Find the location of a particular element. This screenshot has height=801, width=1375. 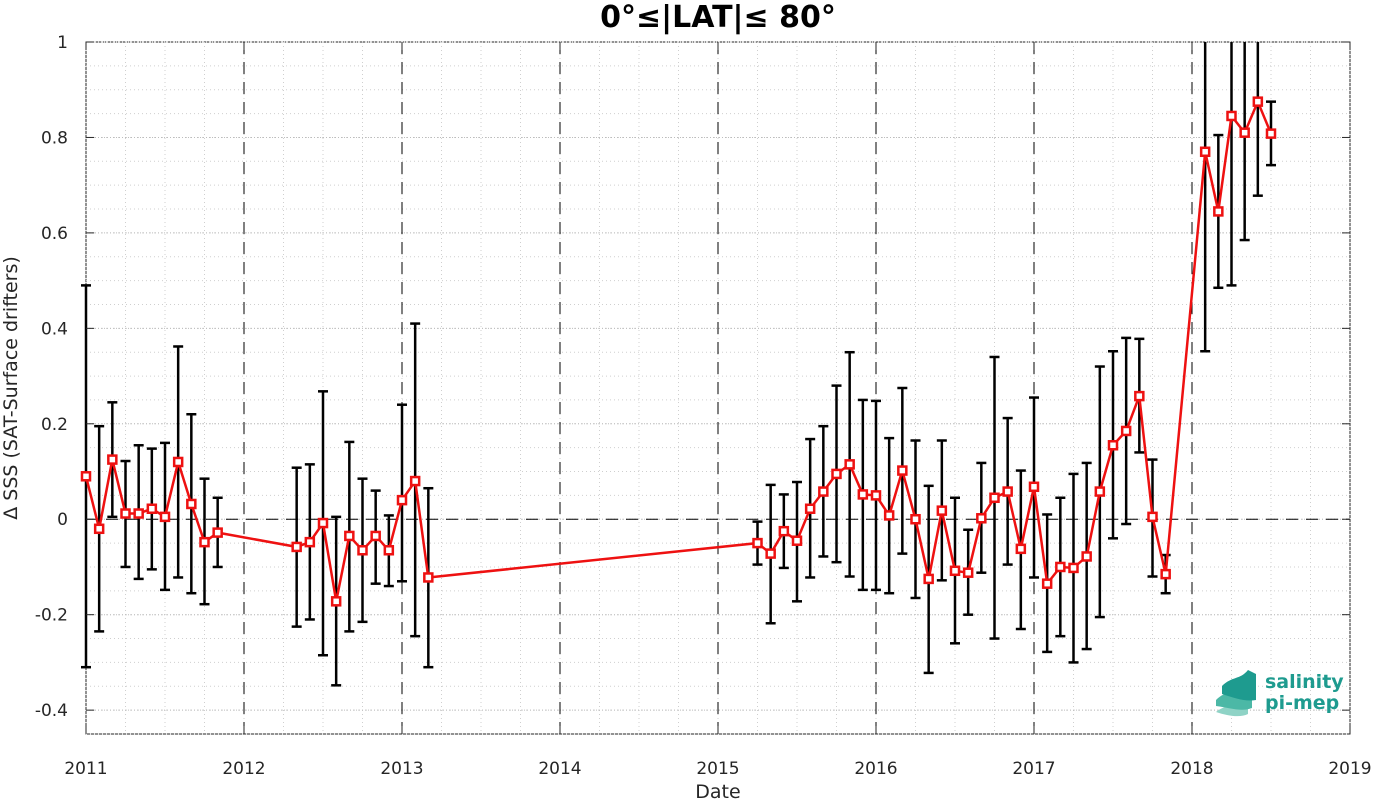

x-tick-label: 2016 is located at coordinates (875, 769).